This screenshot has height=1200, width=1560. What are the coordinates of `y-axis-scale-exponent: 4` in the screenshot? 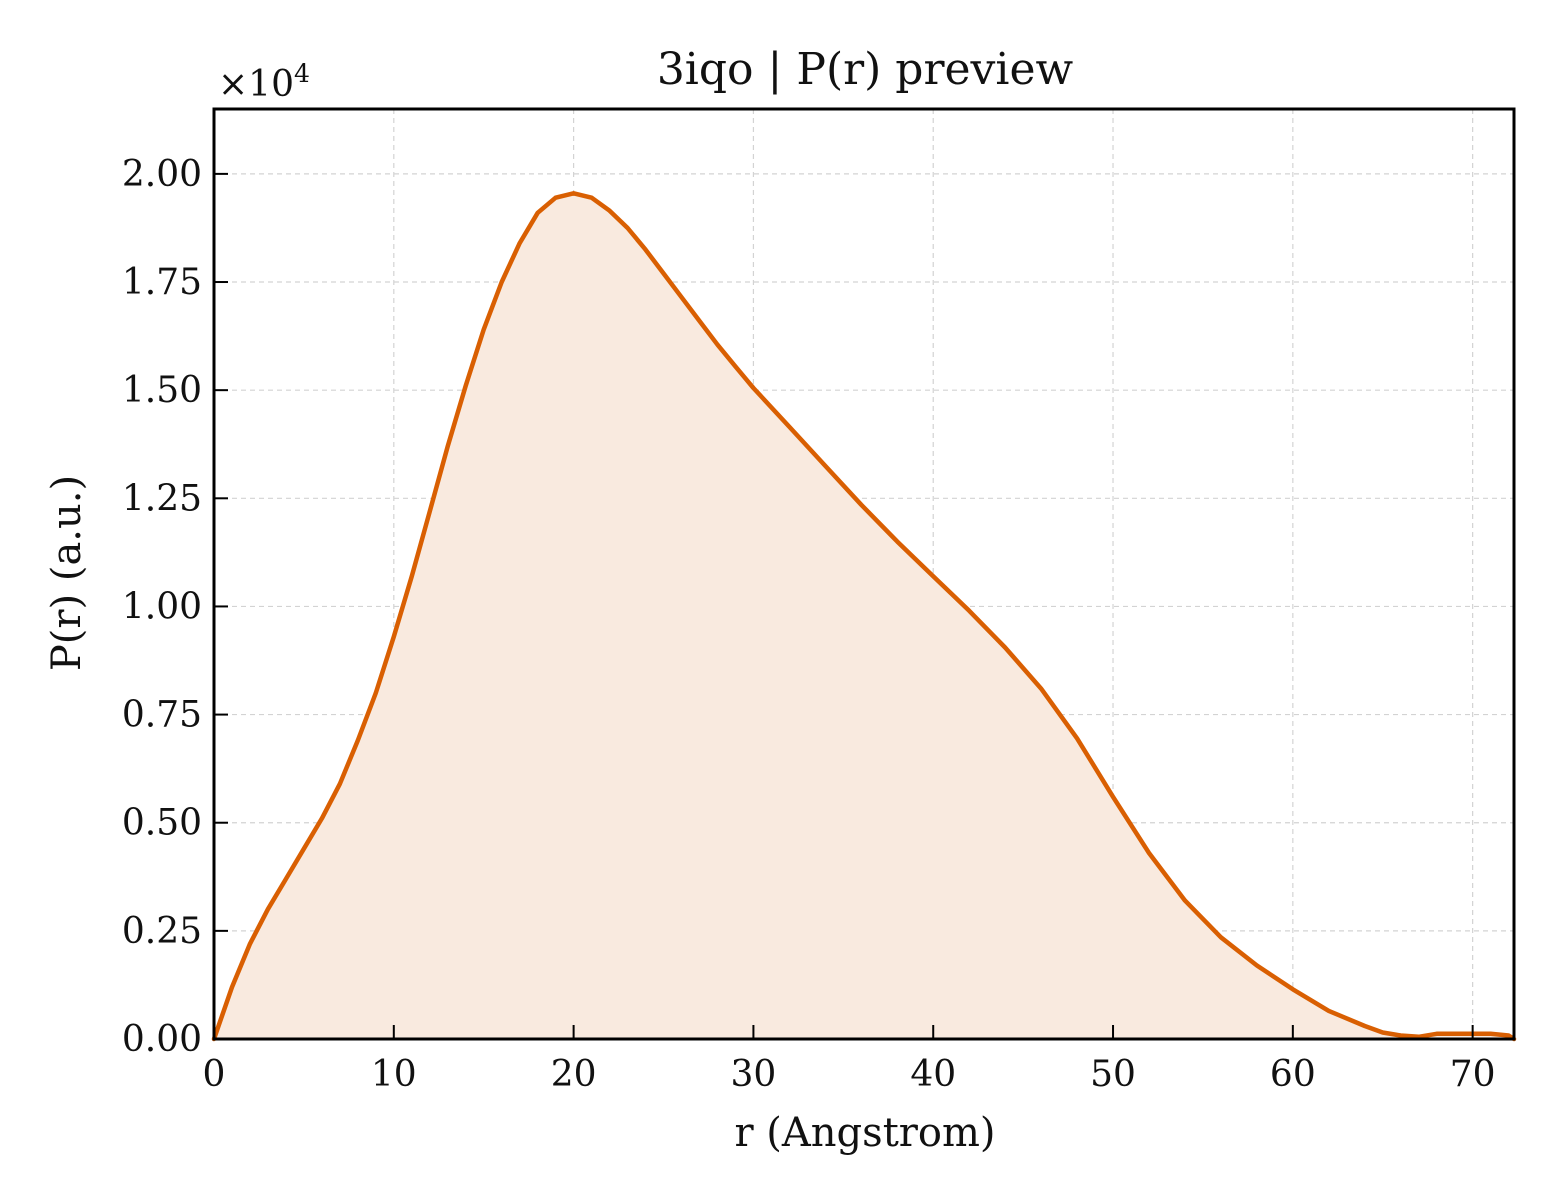 It's located at (302, 73).